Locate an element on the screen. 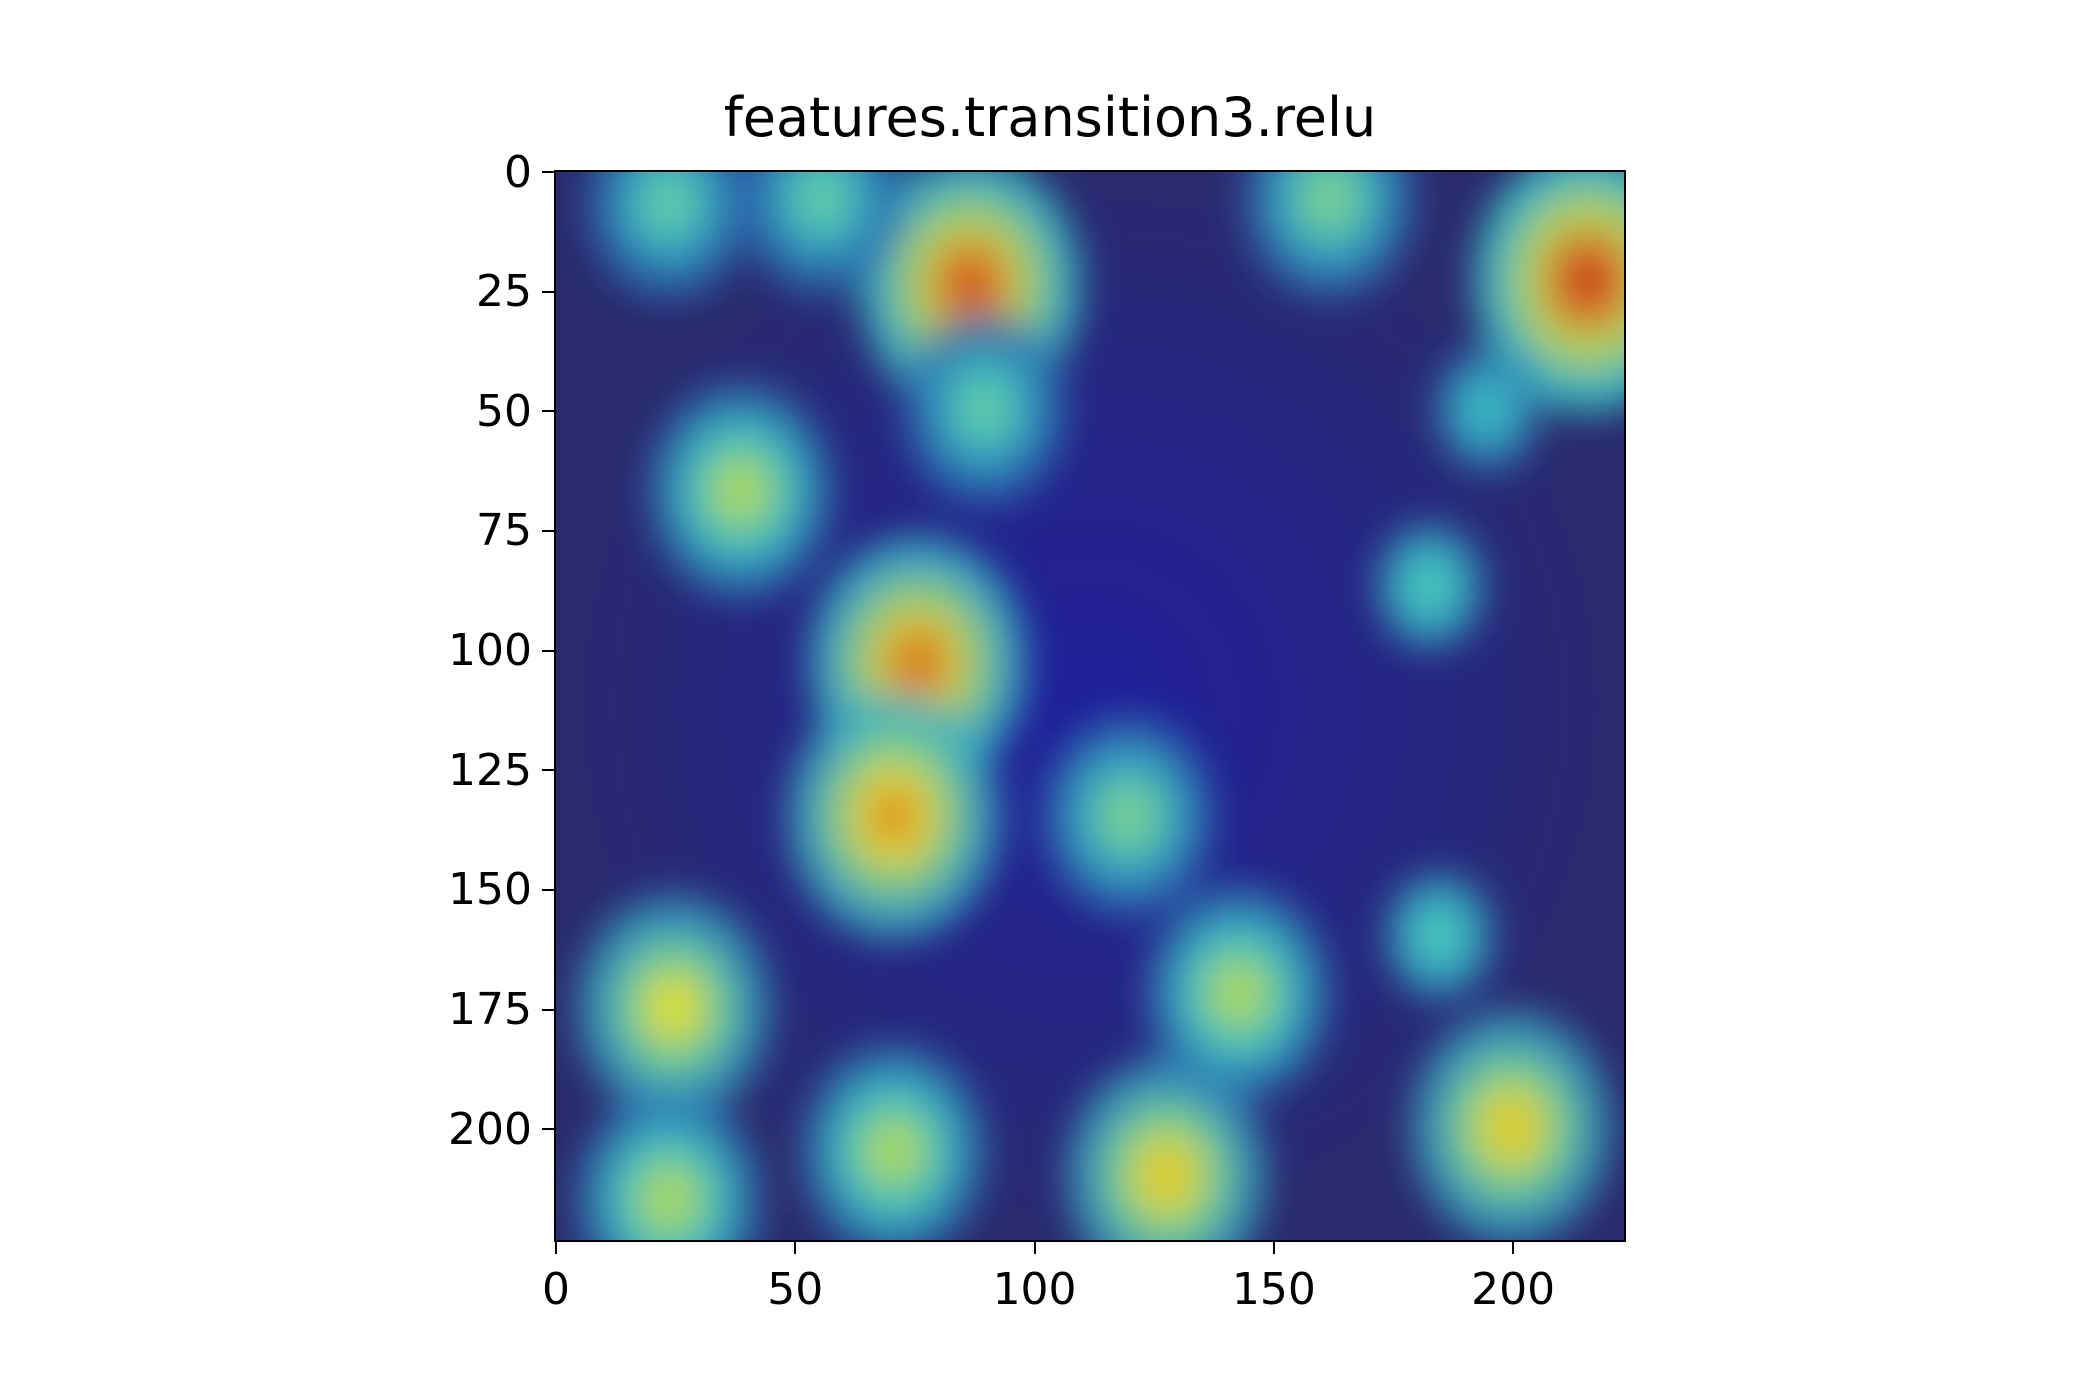 This screenshot has width=2100, height=1400. y-tick-label: 75 is located at coordinates (504, 531).